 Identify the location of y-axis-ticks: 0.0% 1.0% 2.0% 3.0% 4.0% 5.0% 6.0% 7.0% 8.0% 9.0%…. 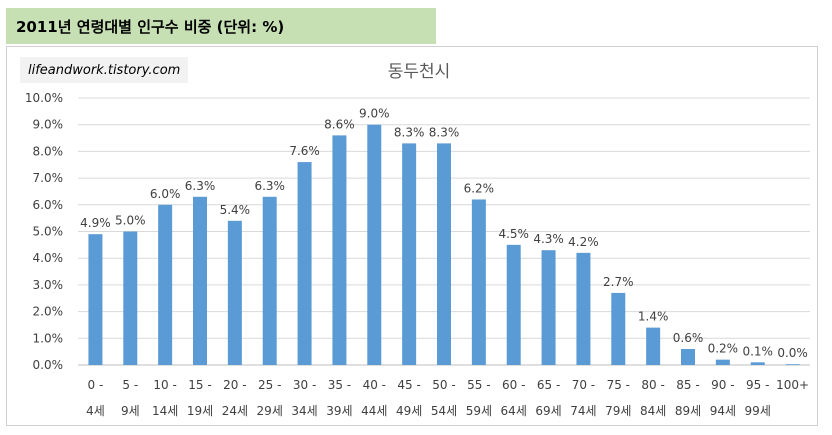
(44, 231).